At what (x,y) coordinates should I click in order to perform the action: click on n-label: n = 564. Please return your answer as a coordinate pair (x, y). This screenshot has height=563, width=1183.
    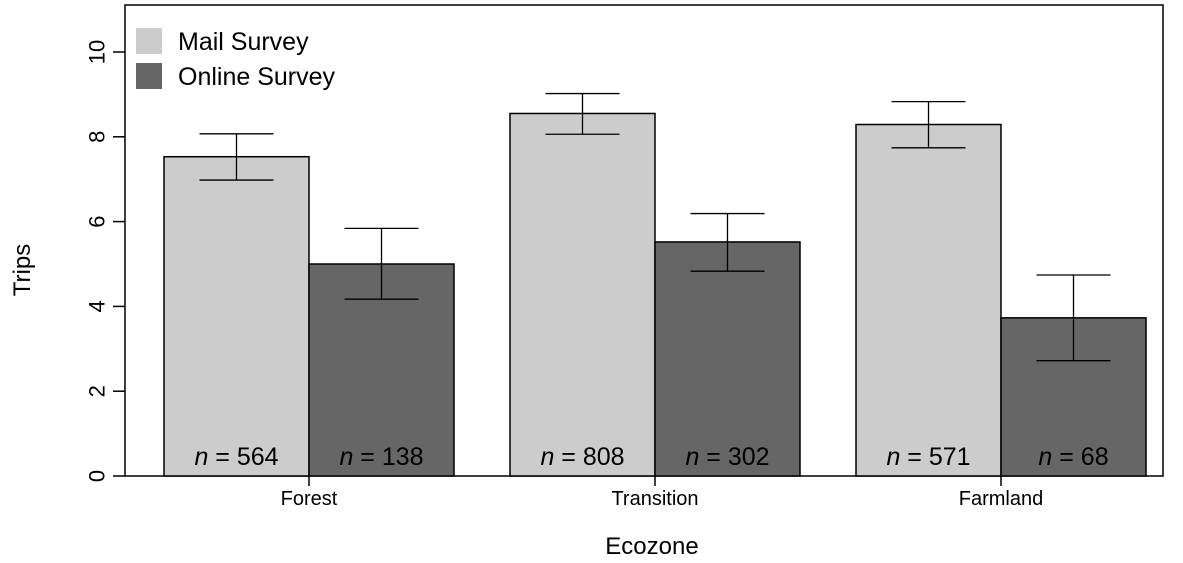
    Looking at the image, I should click on (236, 457).